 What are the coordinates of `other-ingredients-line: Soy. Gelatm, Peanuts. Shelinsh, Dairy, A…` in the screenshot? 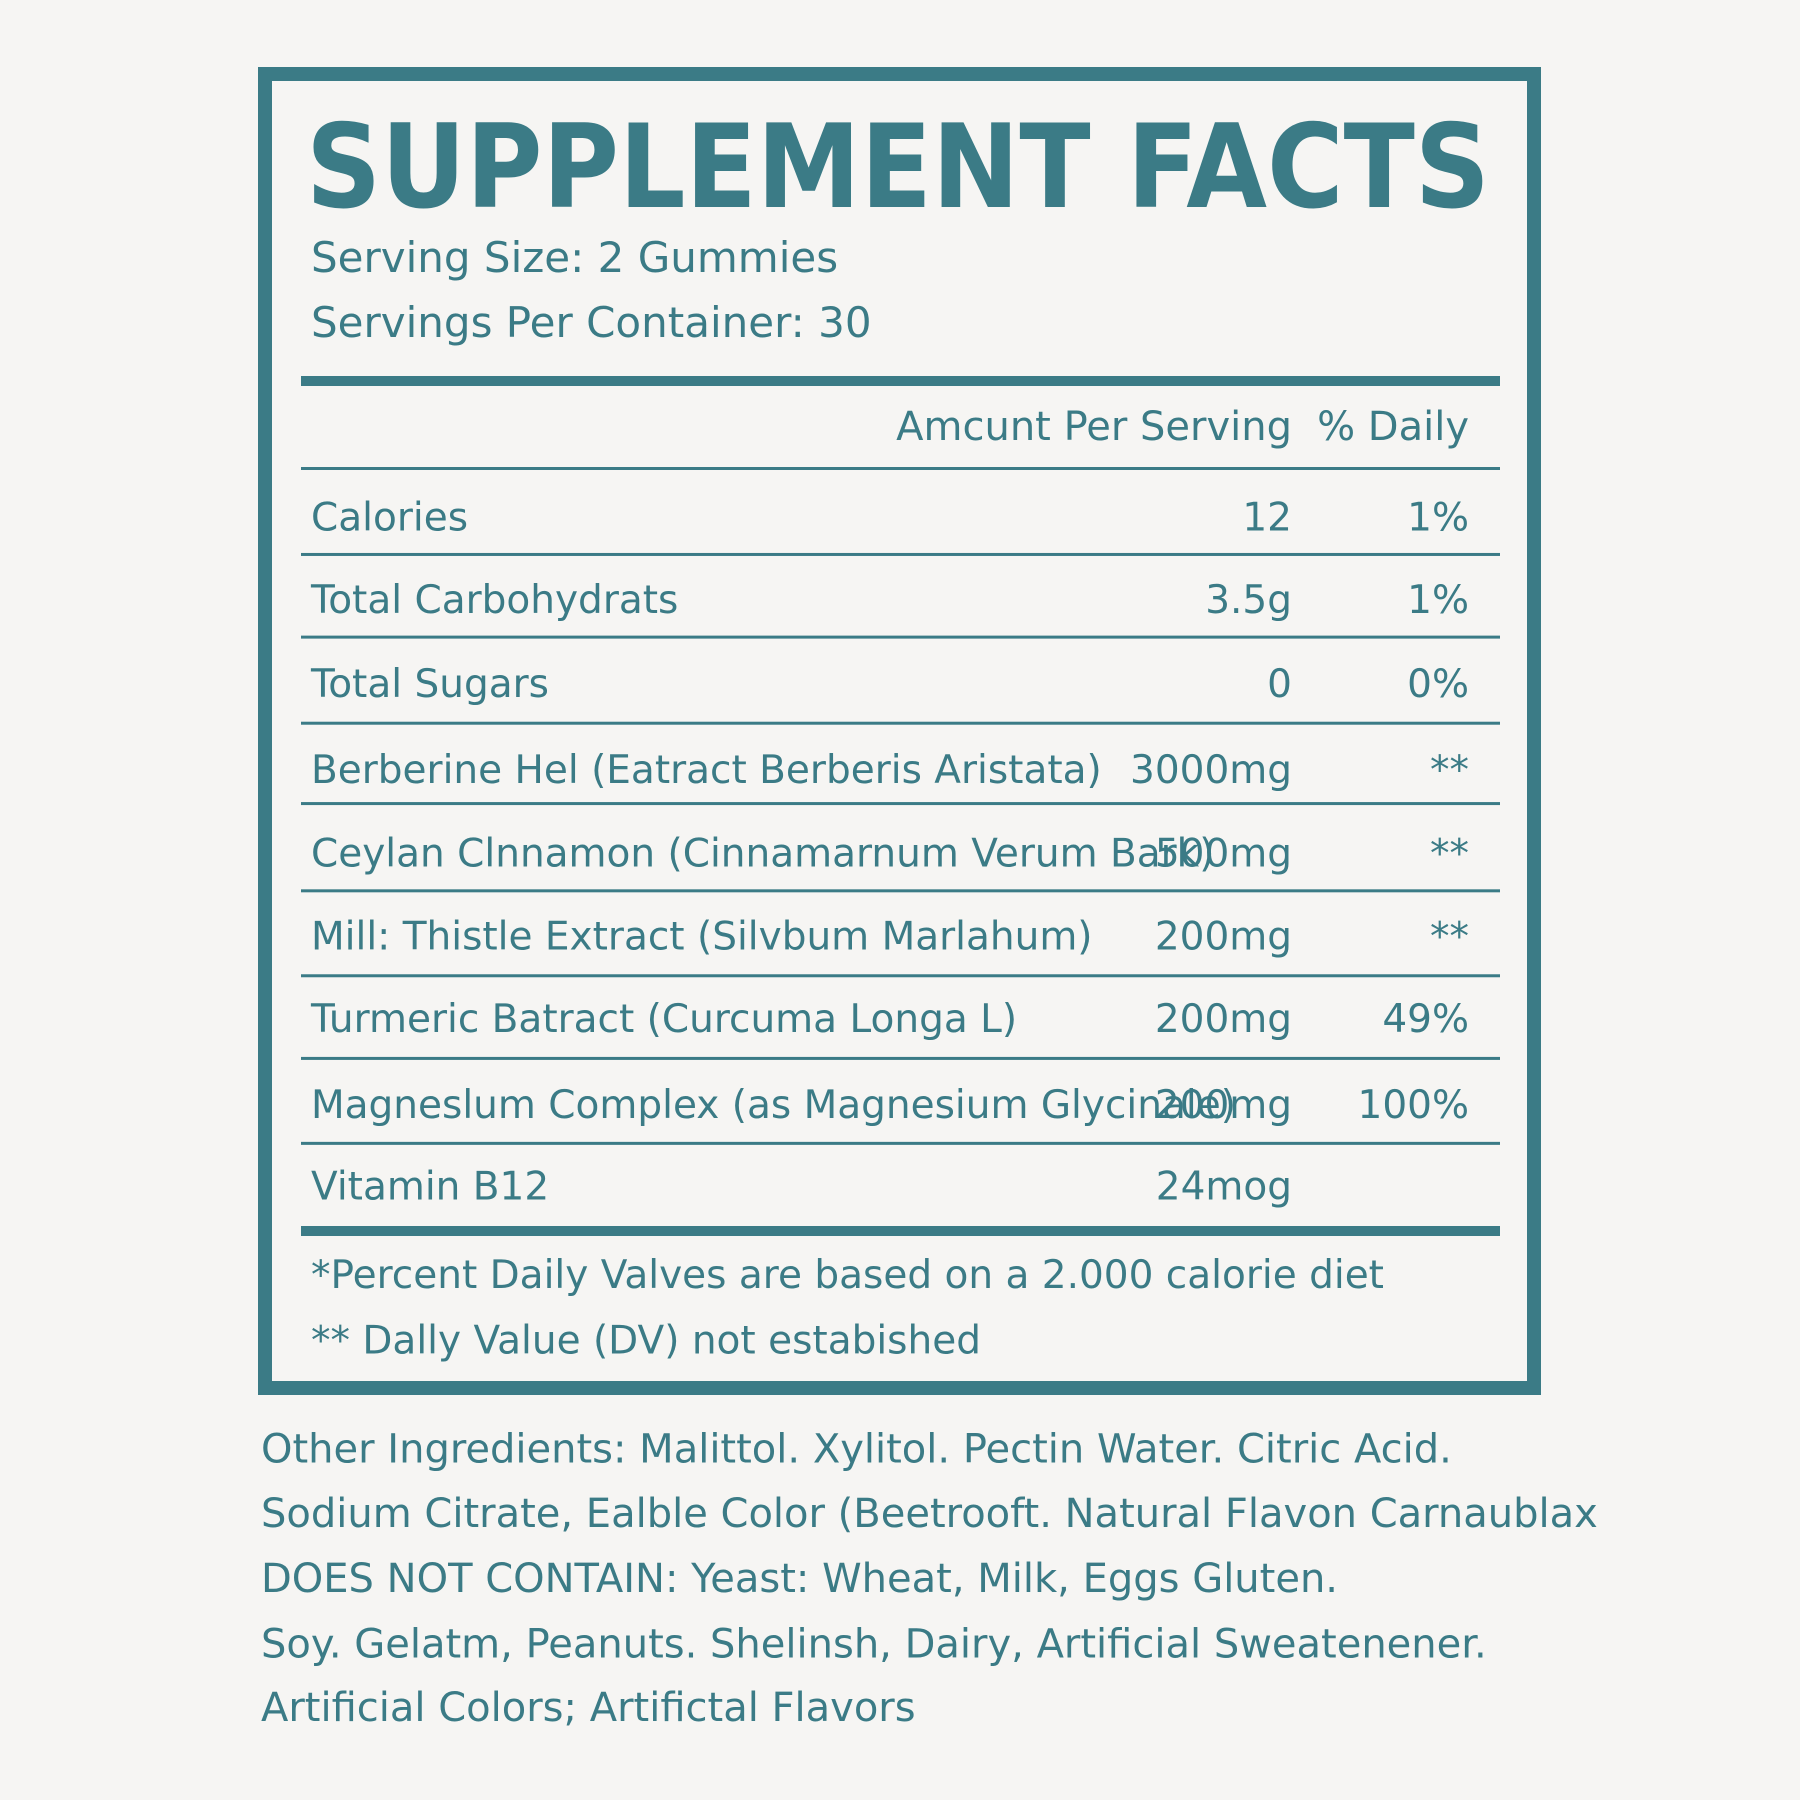 It's located at (874, 1645).